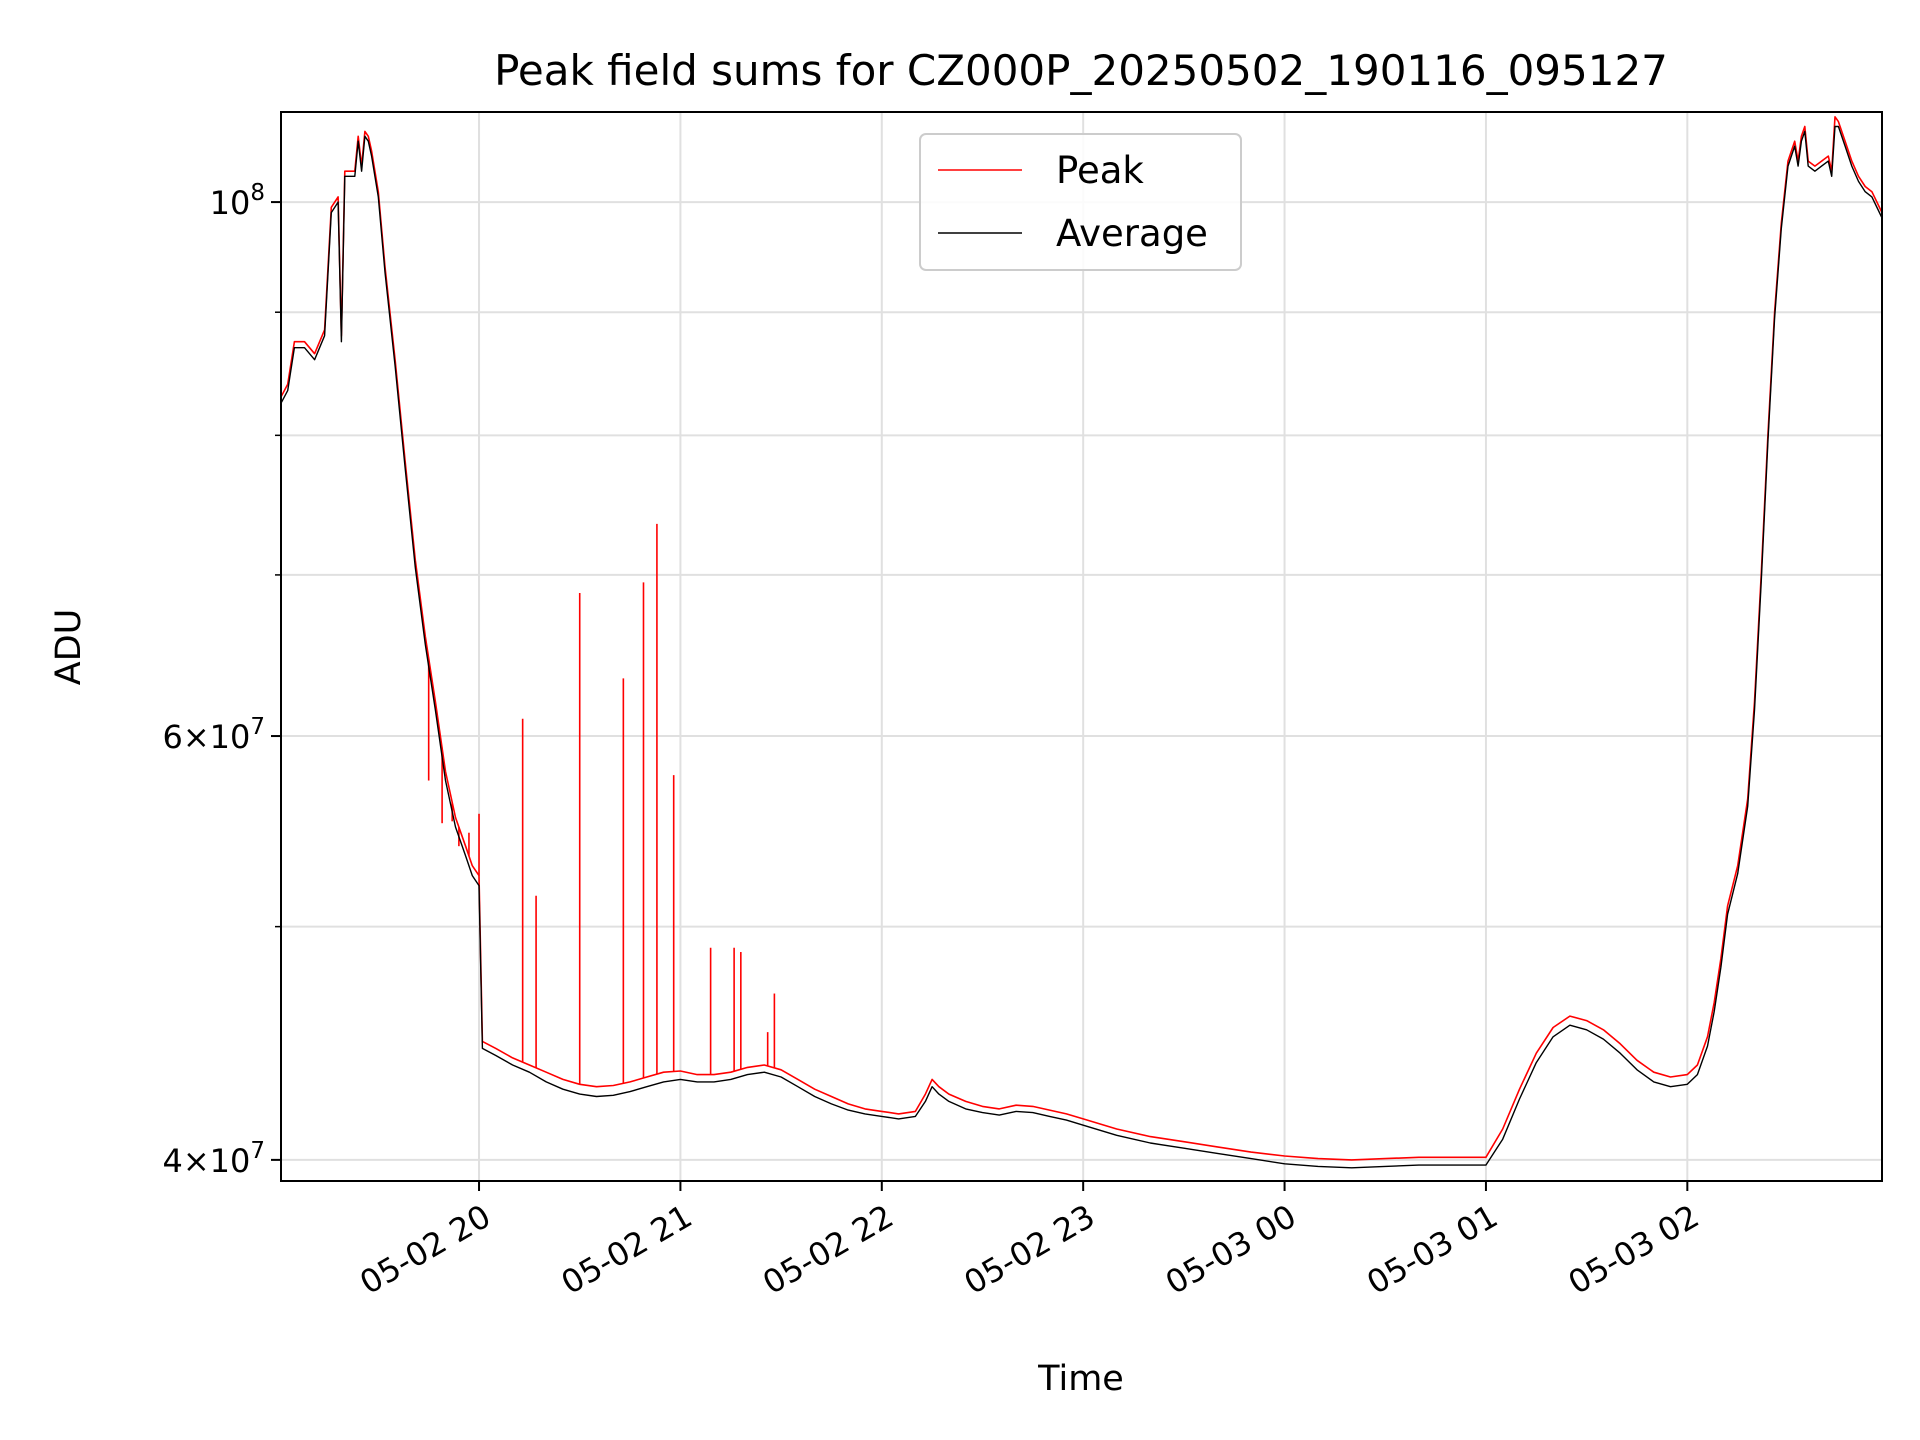 This screenshot has height=1440, width=1920. I want to click on x-axis-label: Time, so click(1080, 1379).